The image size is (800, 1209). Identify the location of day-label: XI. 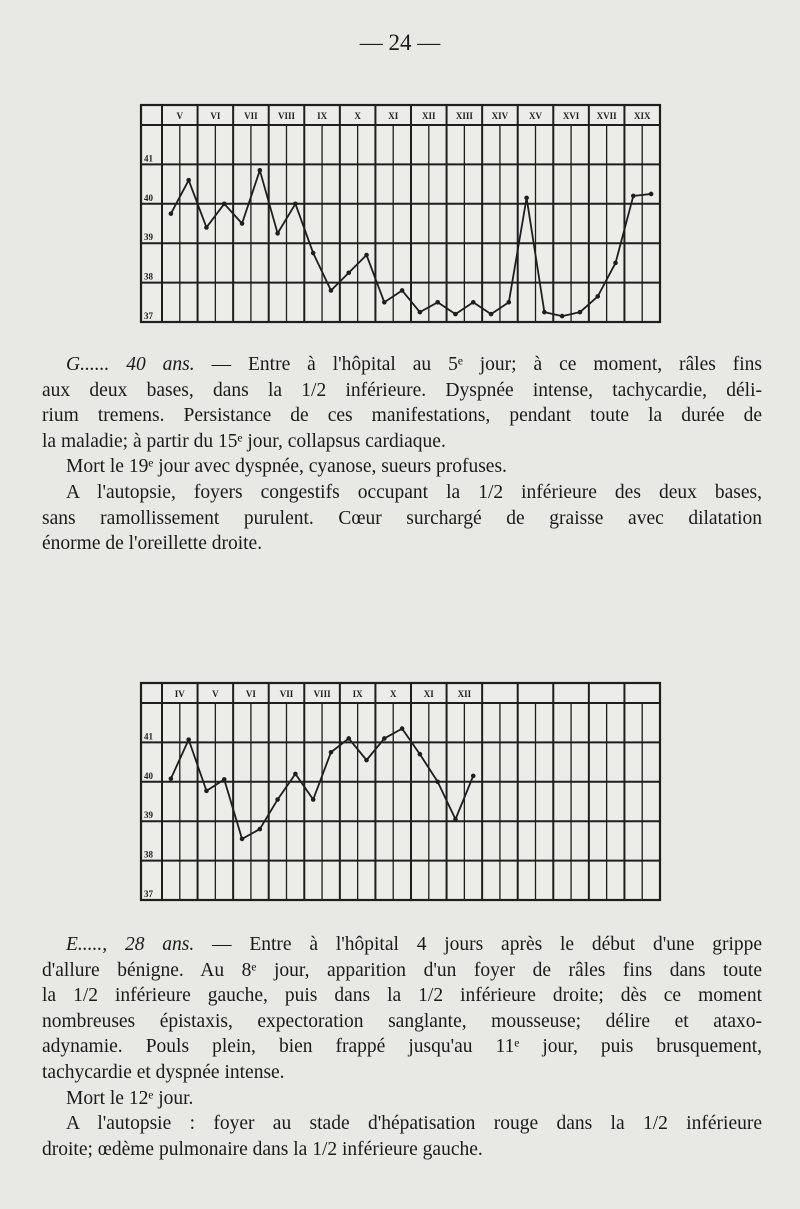
(393, 116).